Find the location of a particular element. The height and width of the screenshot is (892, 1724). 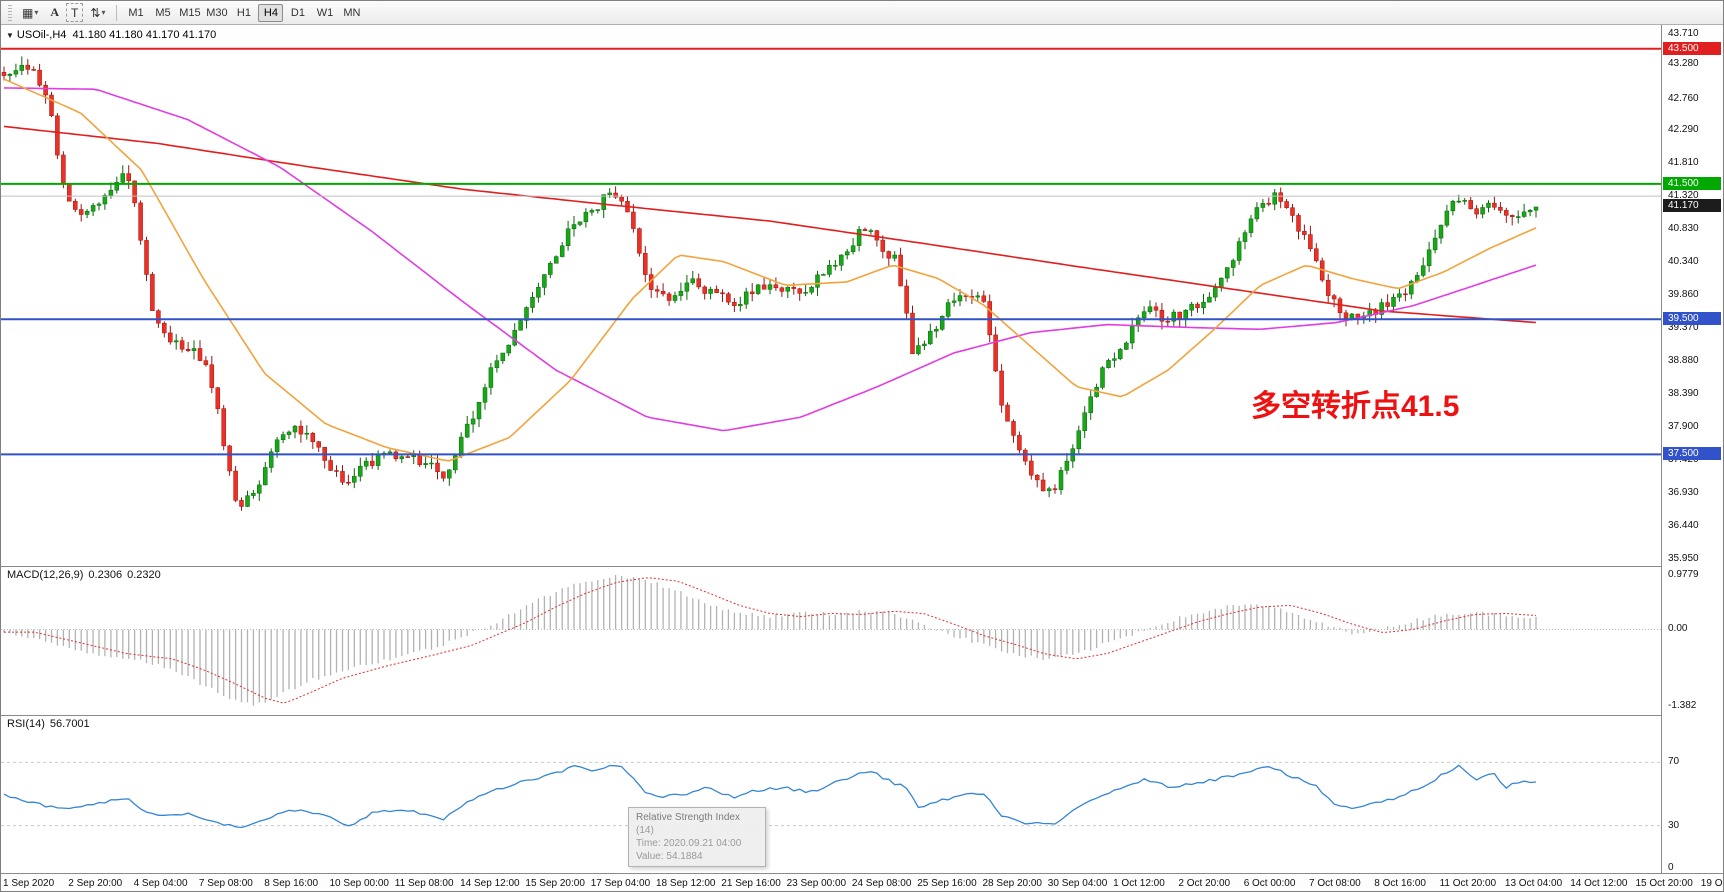

tooltip-value: Value: 54.1884 is located at coordinates (669, 856).